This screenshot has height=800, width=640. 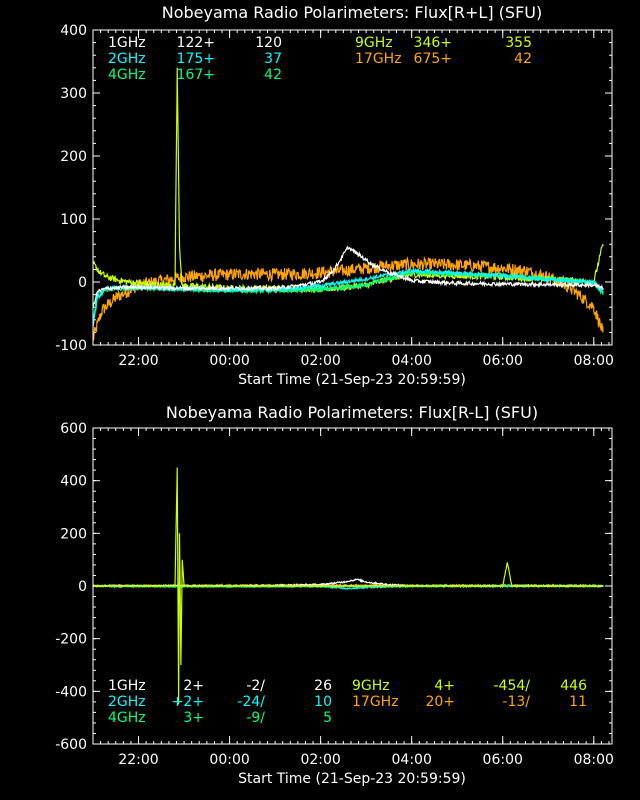 I want to click on legend-value-3: 26, so click(x=323, y=686).